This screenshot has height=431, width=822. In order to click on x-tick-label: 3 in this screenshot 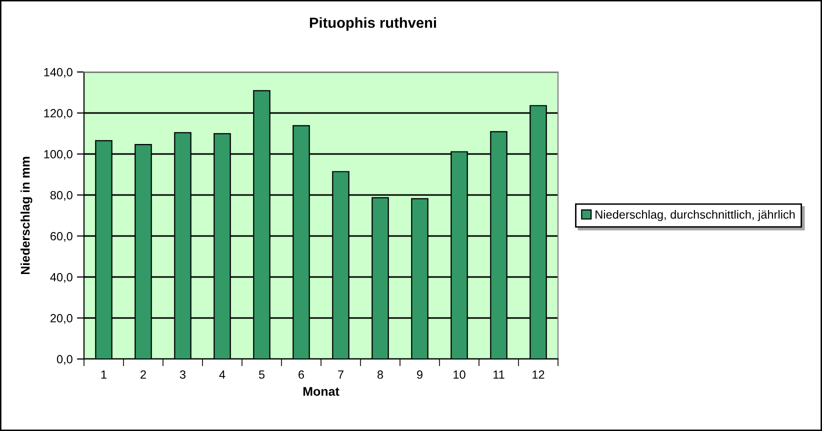, I will do `click(183, 374)`.